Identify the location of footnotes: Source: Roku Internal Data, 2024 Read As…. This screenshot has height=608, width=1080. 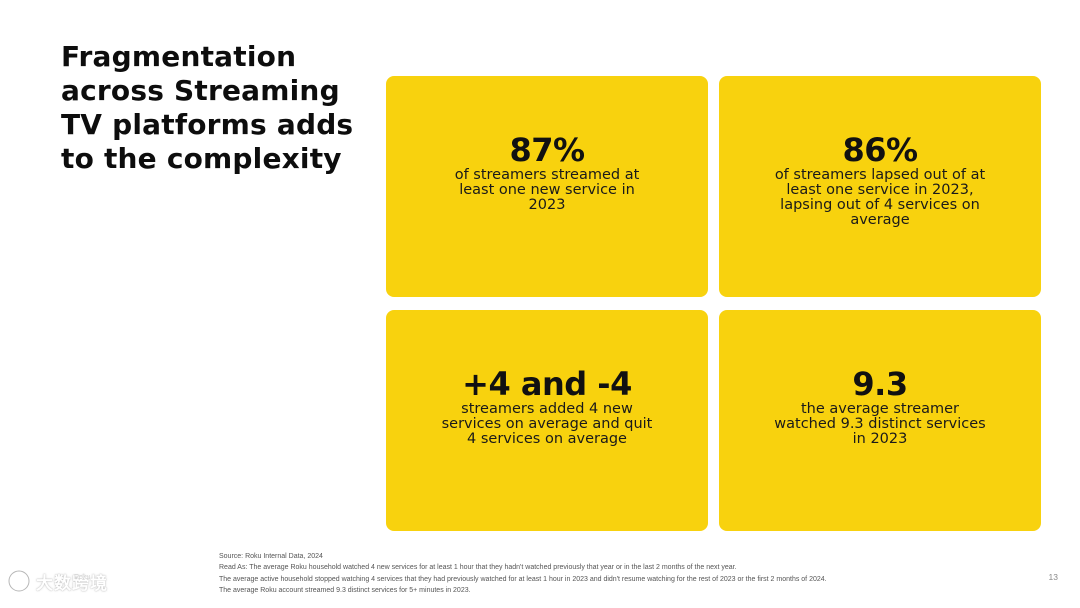
(619, 573).